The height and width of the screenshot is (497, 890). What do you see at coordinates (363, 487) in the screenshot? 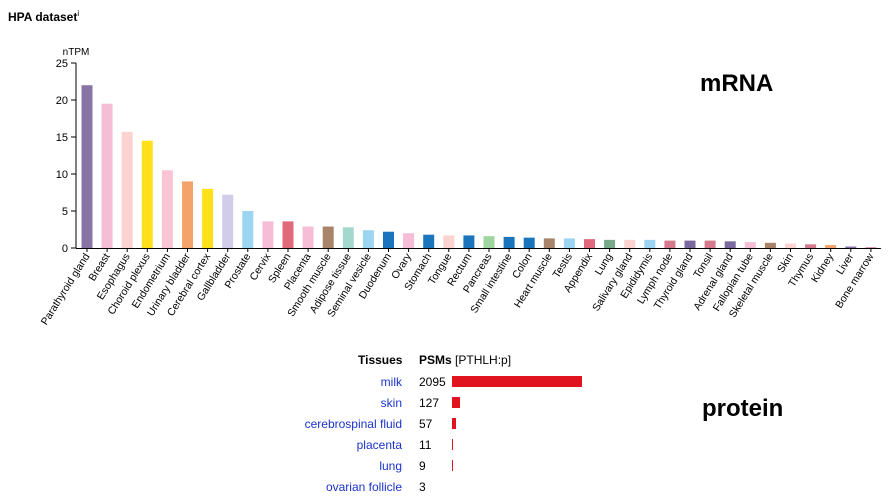
I see `tissue-link: ovarian follicle` at bounding box center [363, 487].